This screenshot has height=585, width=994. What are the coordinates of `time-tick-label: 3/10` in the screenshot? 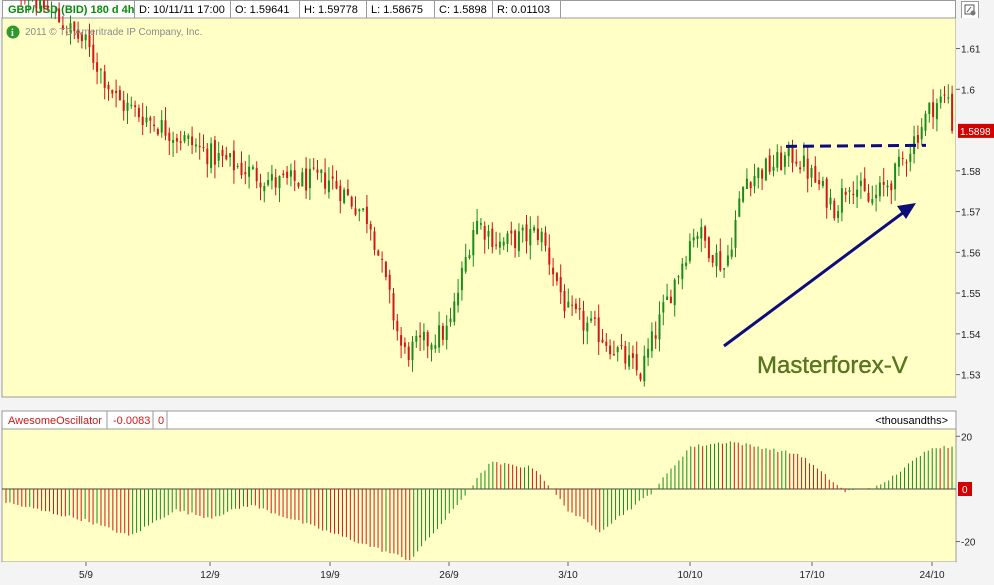 It's located at (568, 575).